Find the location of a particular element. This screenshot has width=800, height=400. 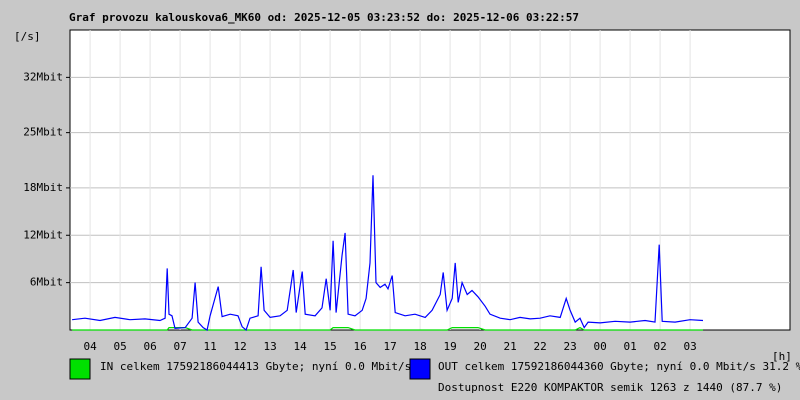

x-tick-label: 01 is located at coordinates (629, 346).